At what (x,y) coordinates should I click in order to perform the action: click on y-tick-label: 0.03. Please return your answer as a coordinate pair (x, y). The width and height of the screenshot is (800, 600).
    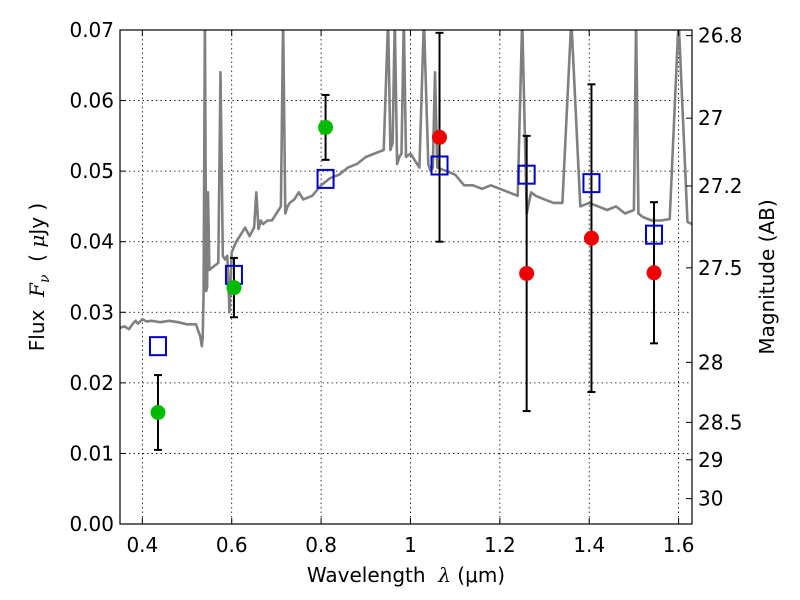
    Looking at the image, I should click on (91, 312).